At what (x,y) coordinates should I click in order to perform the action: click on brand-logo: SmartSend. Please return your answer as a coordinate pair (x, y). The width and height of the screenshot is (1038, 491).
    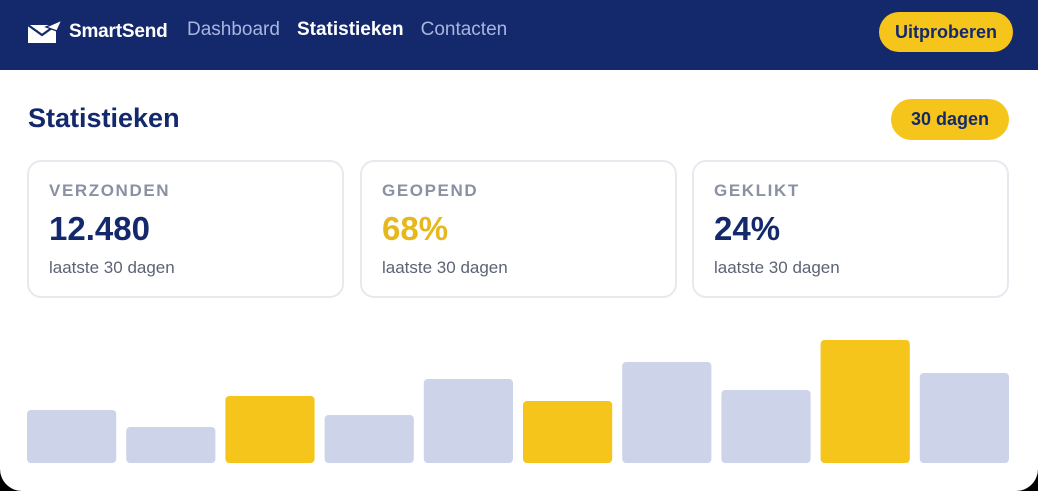
    Looking at the image, I should click on (97, 32).